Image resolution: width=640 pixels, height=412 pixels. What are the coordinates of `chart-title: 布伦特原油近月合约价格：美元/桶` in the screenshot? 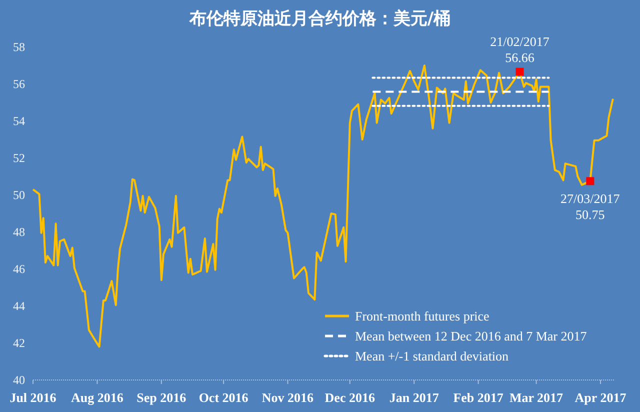 It's located at (319, 19).